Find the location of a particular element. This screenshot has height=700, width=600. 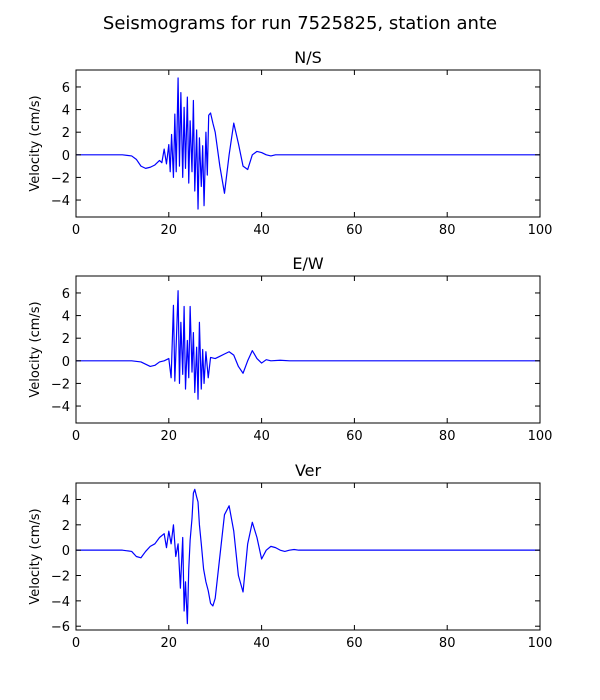

y-tick-label-ew: 2 is located at coordinates (66, 339).